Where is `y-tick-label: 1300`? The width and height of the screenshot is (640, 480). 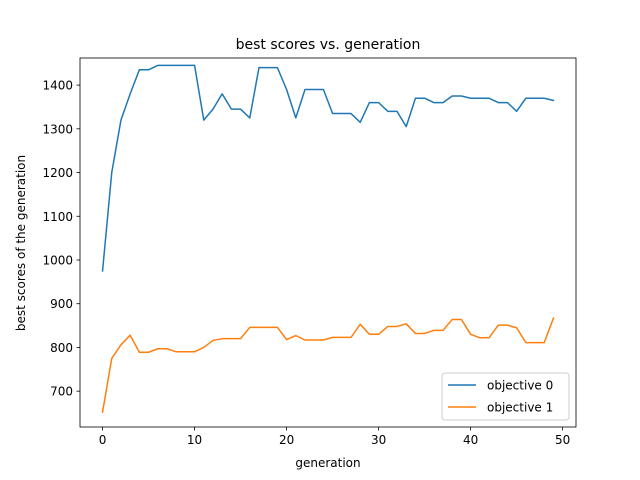
y-tick-label: 1300 is located at coordinates (57, 129).